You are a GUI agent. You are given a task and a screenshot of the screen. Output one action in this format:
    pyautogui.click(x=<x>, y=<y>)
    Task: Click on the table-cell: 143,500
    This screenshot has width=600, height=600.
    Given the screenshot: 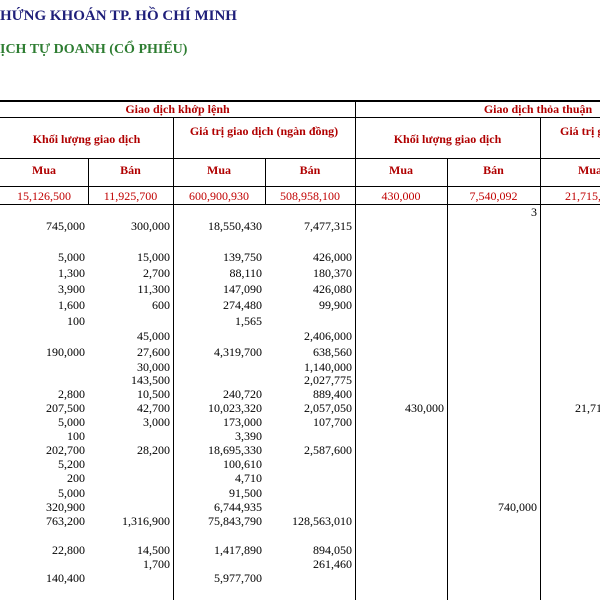 What is the action you would take?
    pyautogui.click(x=150, y=380)
    